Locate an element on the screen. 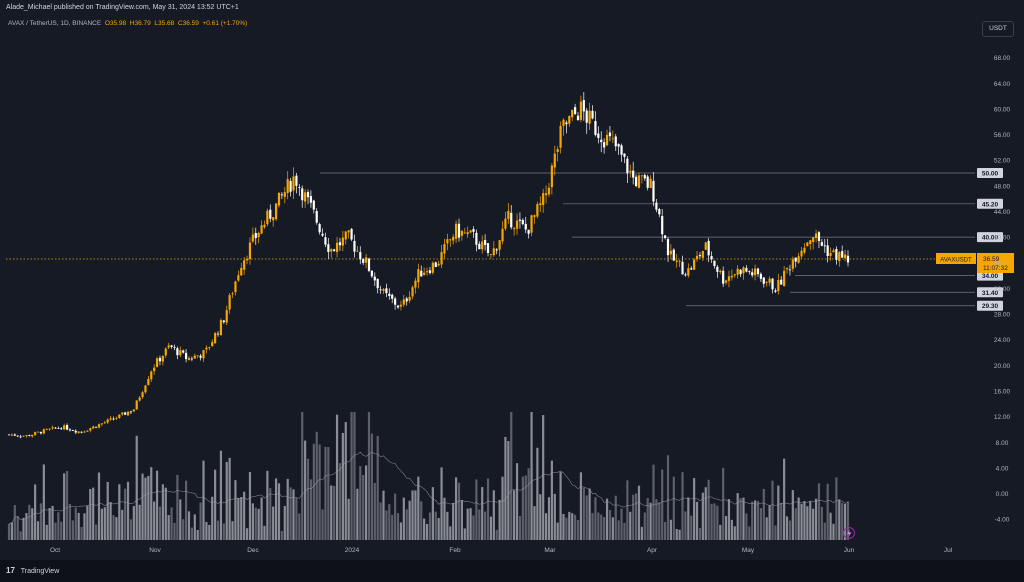 The width and height of the screenshot is (1024, 582). lightning-icon-ring is located at coordinates (849, 533).